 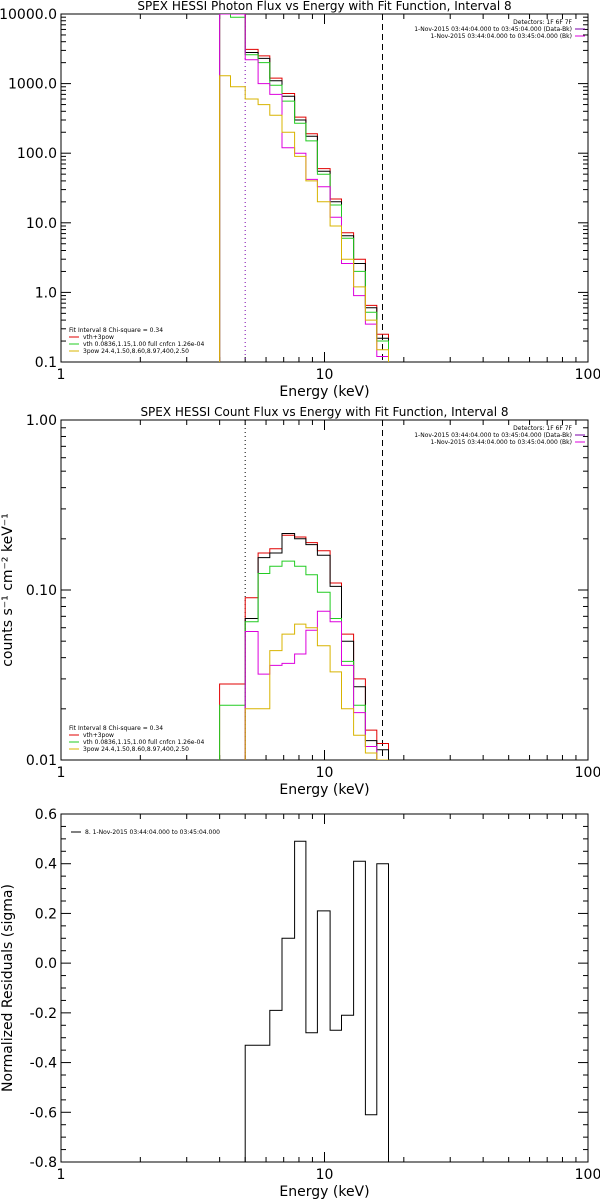 I want to click on series-line-data-bk, so click(x=316, y=646).